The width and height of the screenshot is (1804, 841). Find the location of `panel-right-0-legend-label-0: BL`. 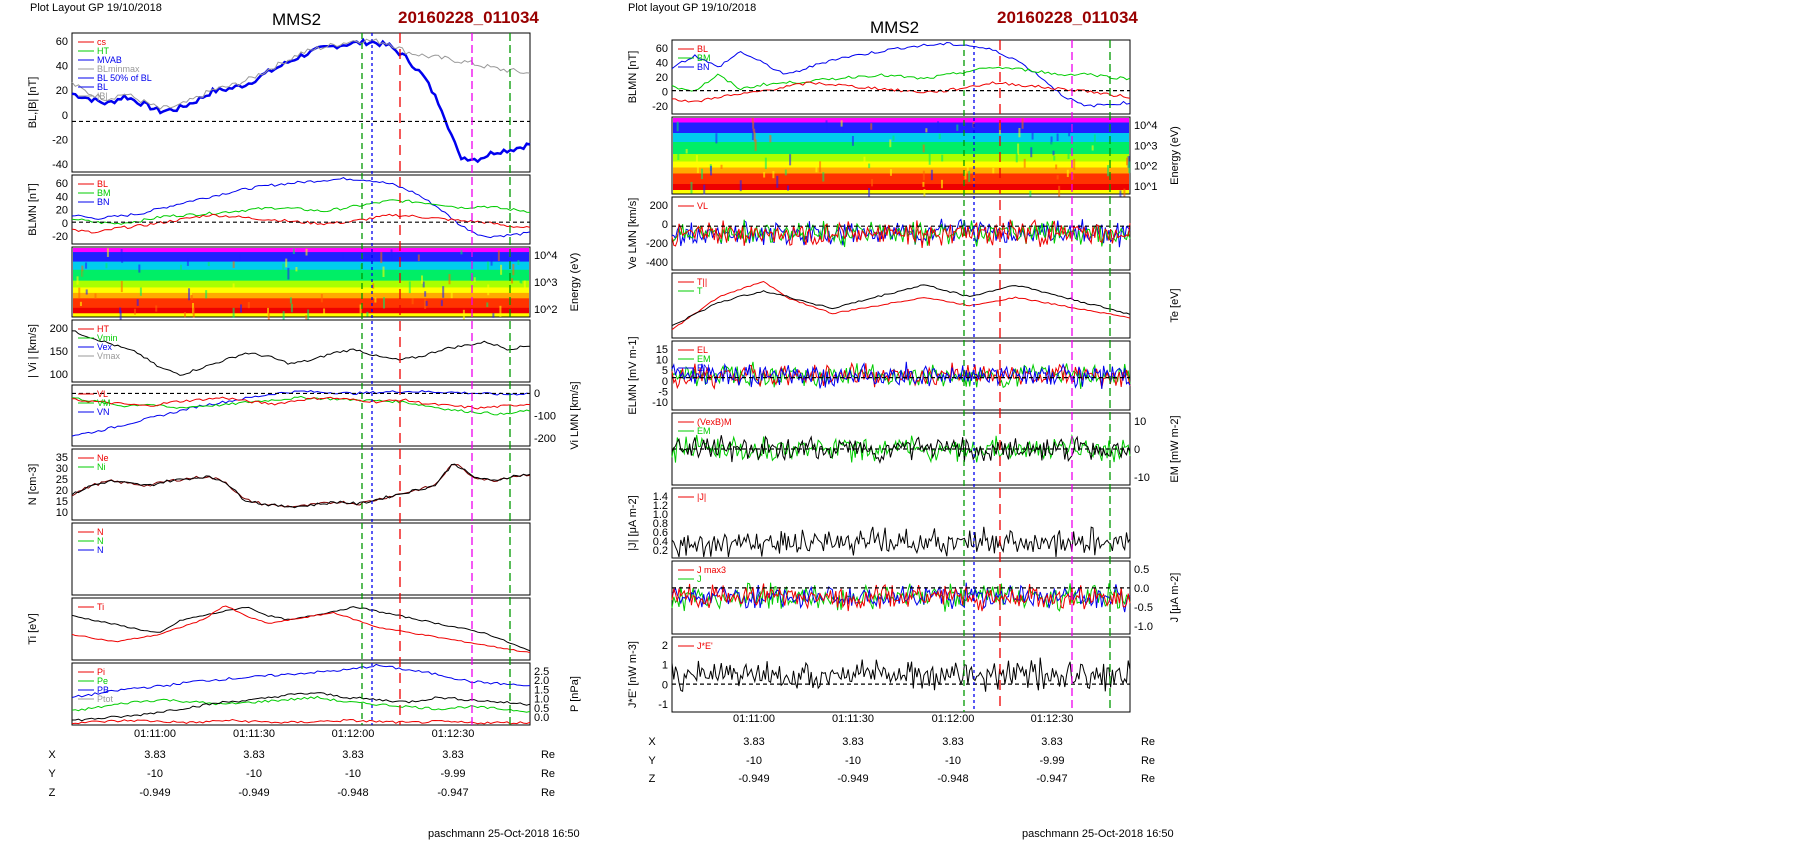

panel-right-0-legend-label-0: BL is located at coordinates (702, 49).